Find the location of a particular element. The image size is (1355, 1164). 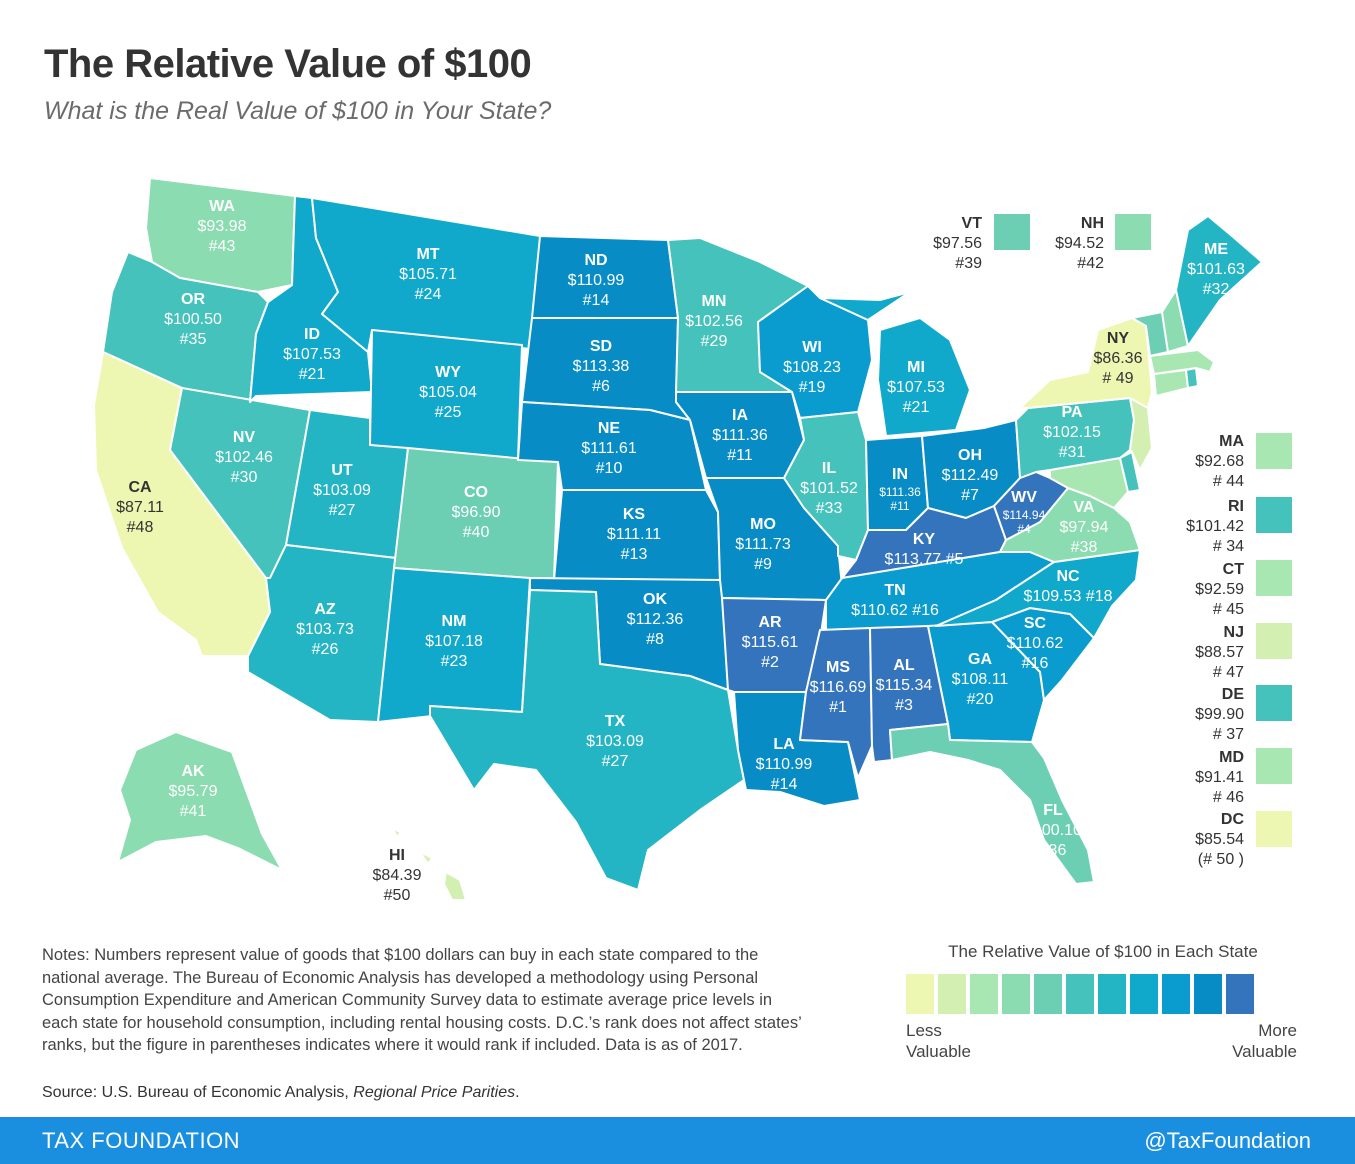

label-WV: WV $114.94 #4 is located at coordinates (1024, 512).